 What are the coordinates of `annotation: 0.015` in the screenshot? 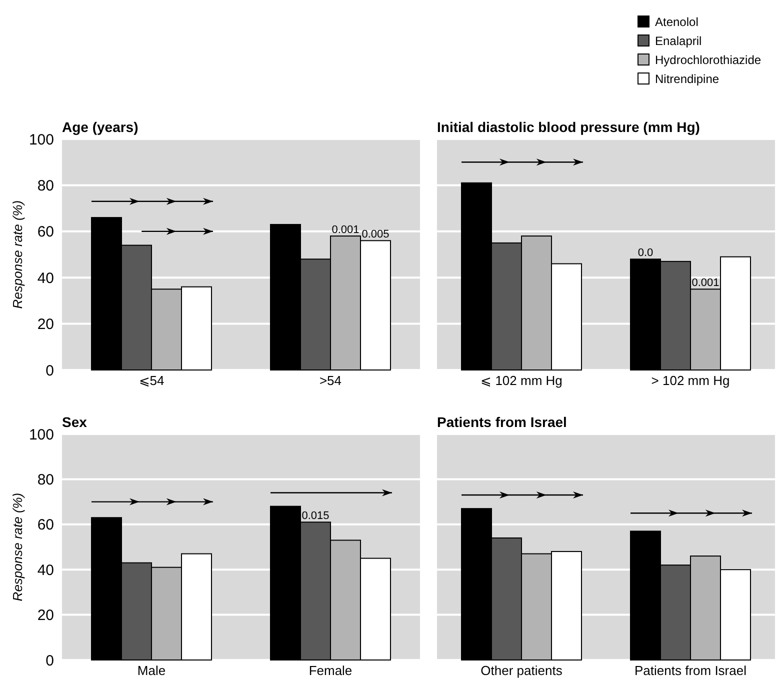 It's located at (316, 516).